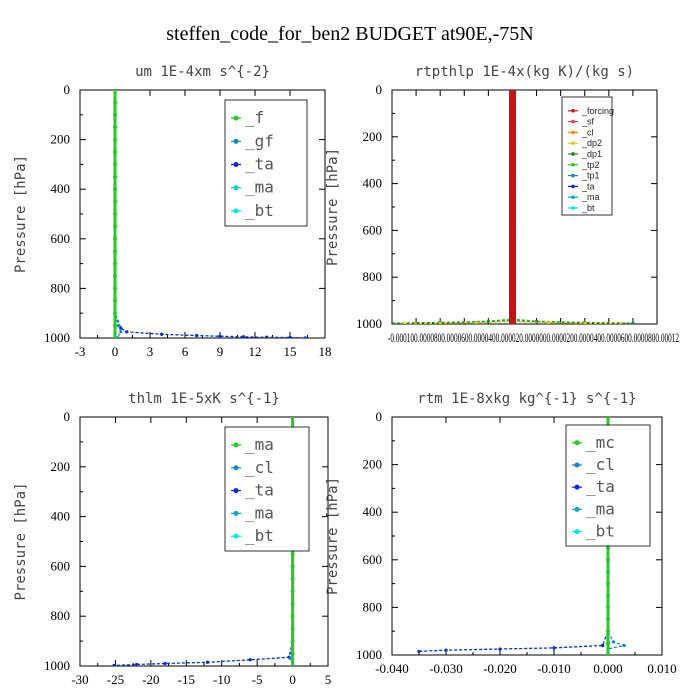  What do you see at coordinates (254, 117) in the screenshot?
I see `legend-label: _f` at bounding box center [254, 117].